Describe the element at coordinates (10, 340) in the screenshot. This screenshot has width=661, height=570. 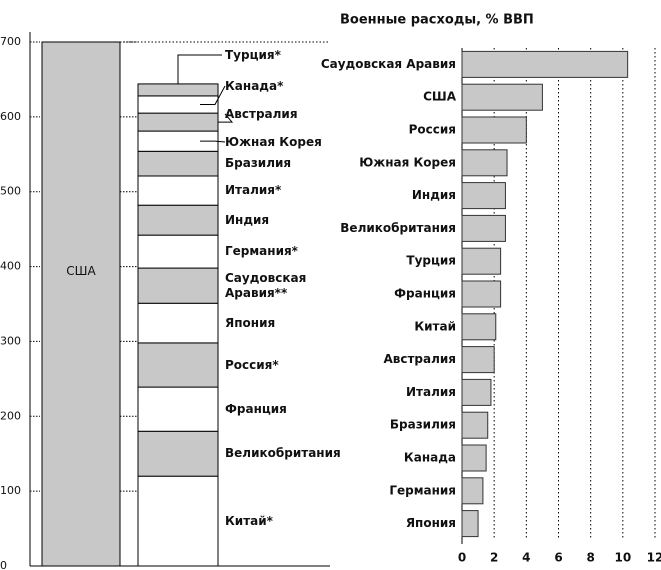
I see `y-tick-label: 300` at that location.